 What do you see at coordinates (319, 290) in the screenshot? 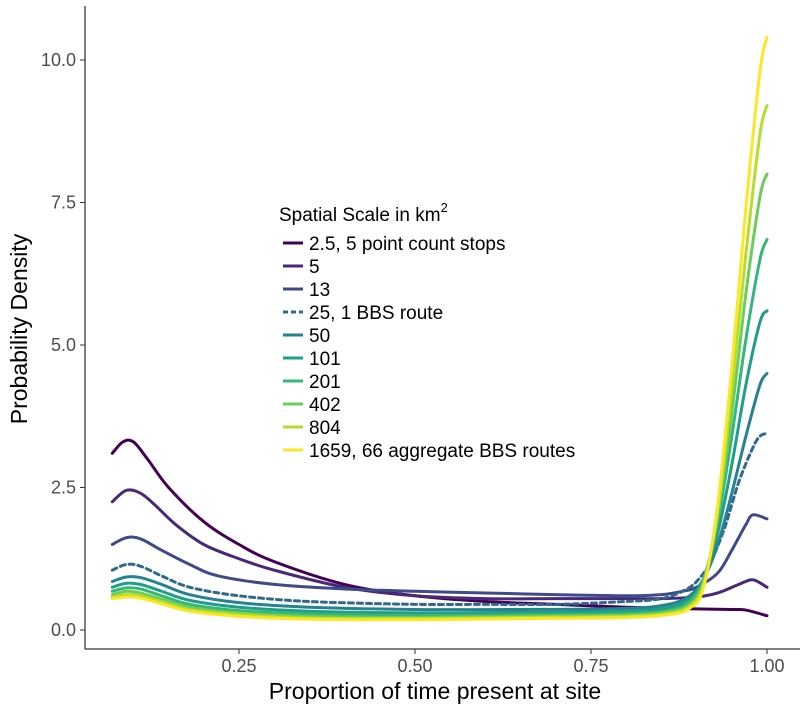
I see `legend-label: 13` at bounding box center [319, 290].